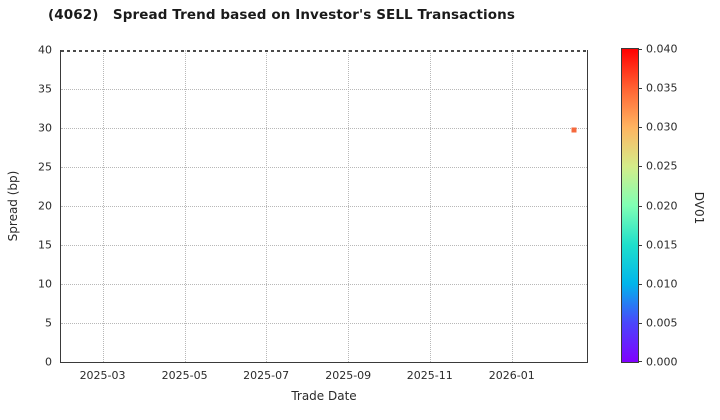 Image resolution: width=720 pixels, height=420 pixels. Describe the element at coordinates (45, 245) in the screenshot. I see `y-tick-label: 15` at that location.